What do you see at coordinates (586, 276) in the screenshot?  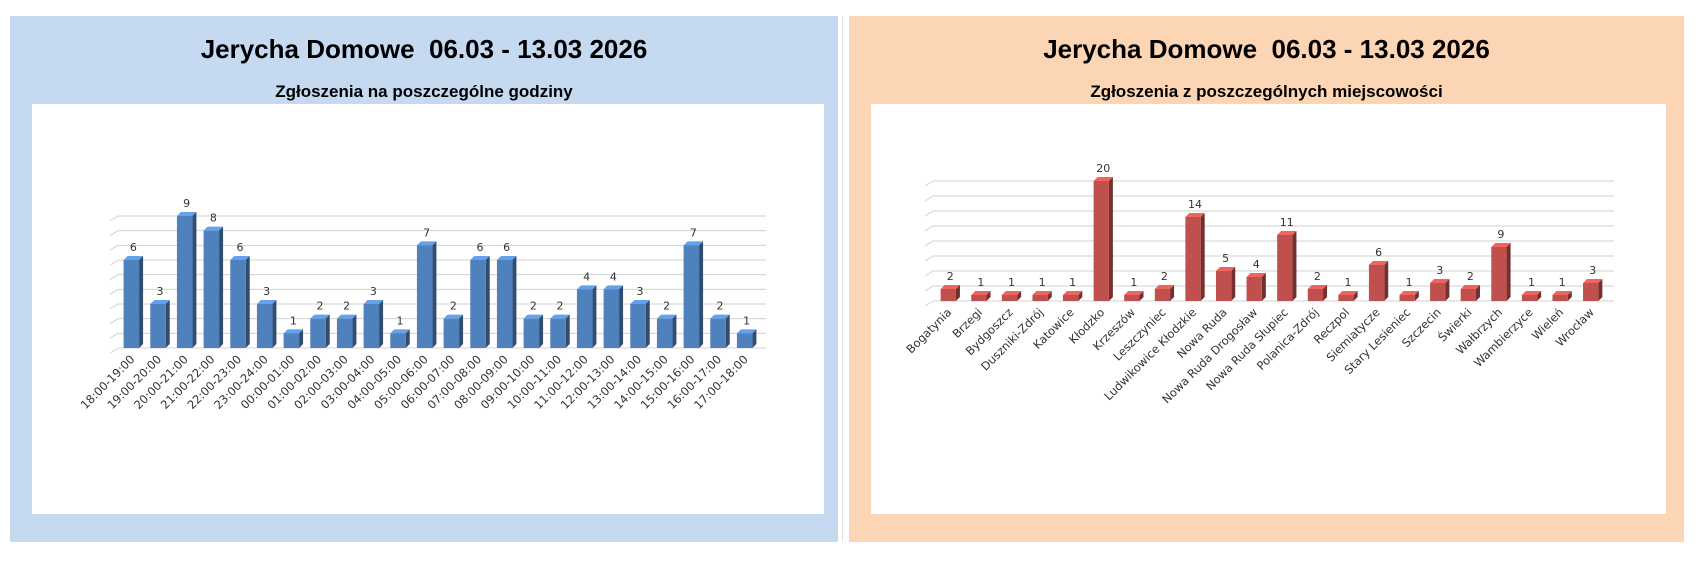 I see `hourly-data-label: 4` at bounding box center [586, 276].